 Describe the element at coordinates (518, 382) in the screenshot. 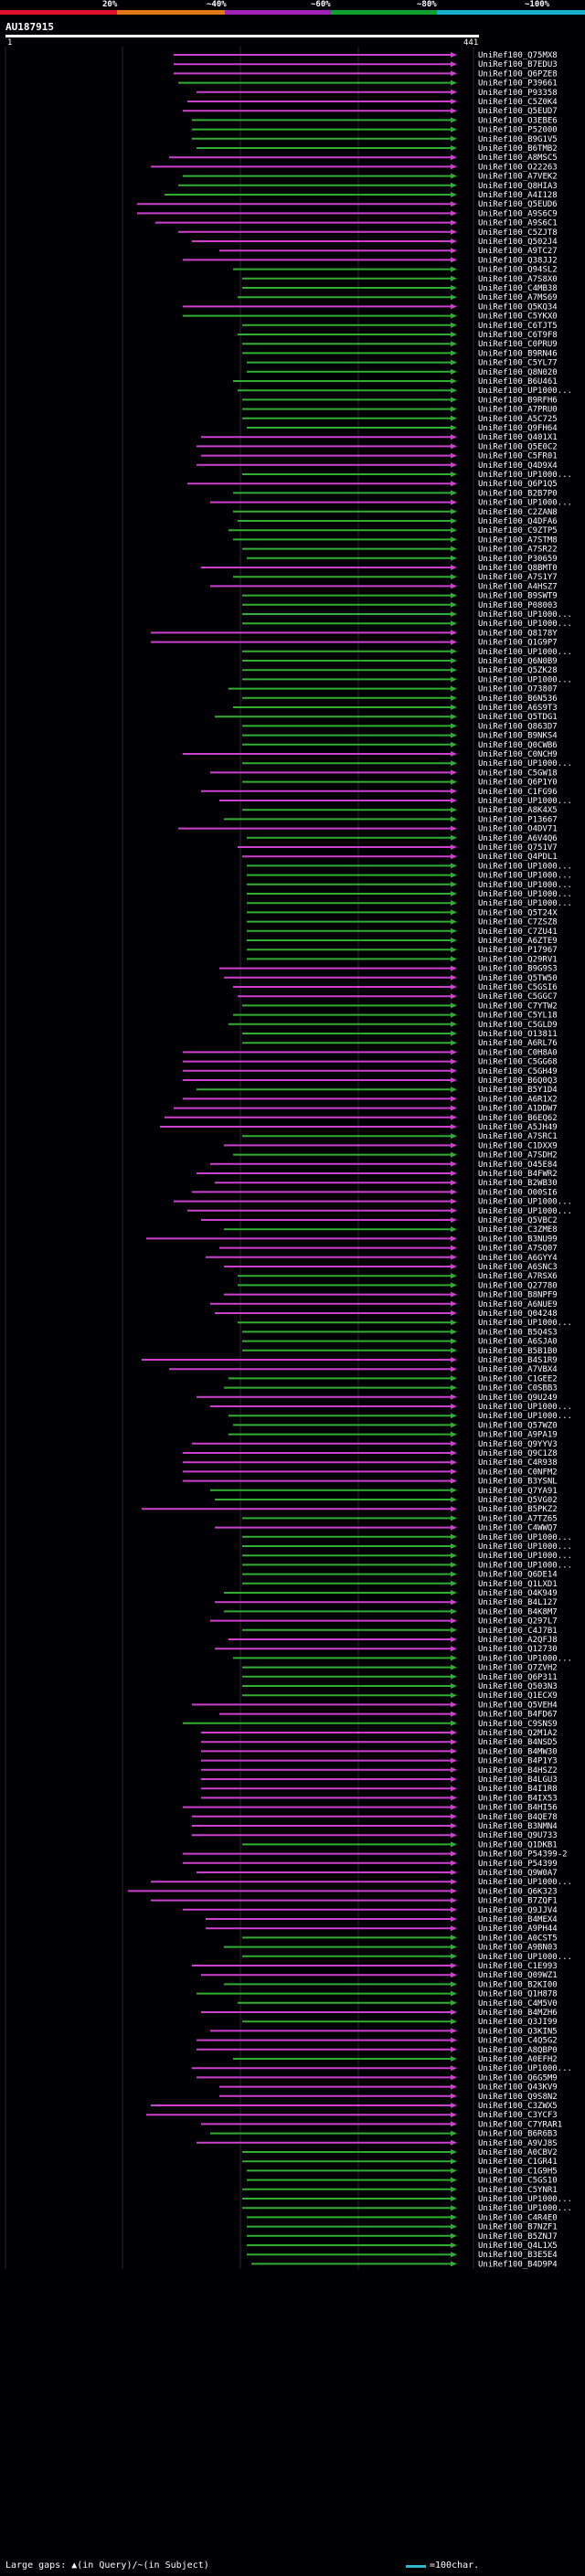

I see `hit-label: UniRef100_B6U461` at that location.